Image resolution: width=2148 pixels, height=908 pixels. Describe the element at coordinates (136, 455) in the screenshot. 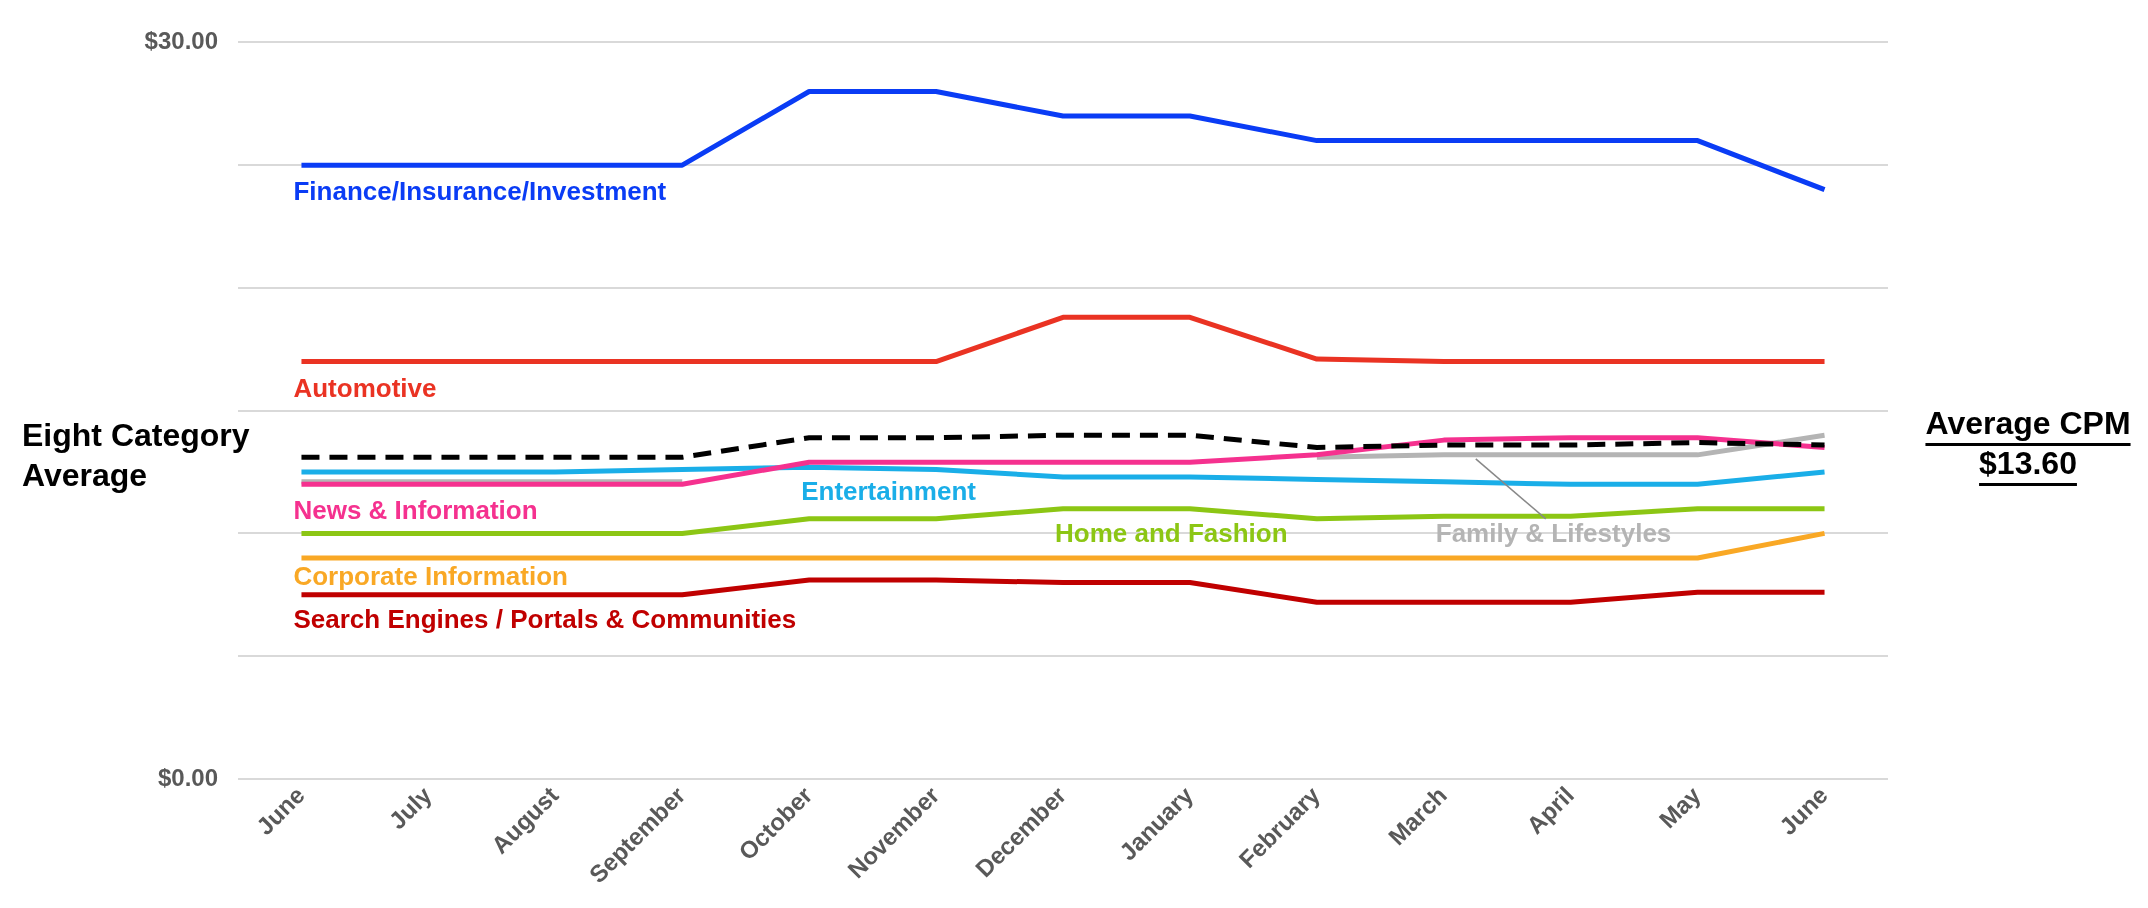

I see `series-label: Eight Category Average` at that location.